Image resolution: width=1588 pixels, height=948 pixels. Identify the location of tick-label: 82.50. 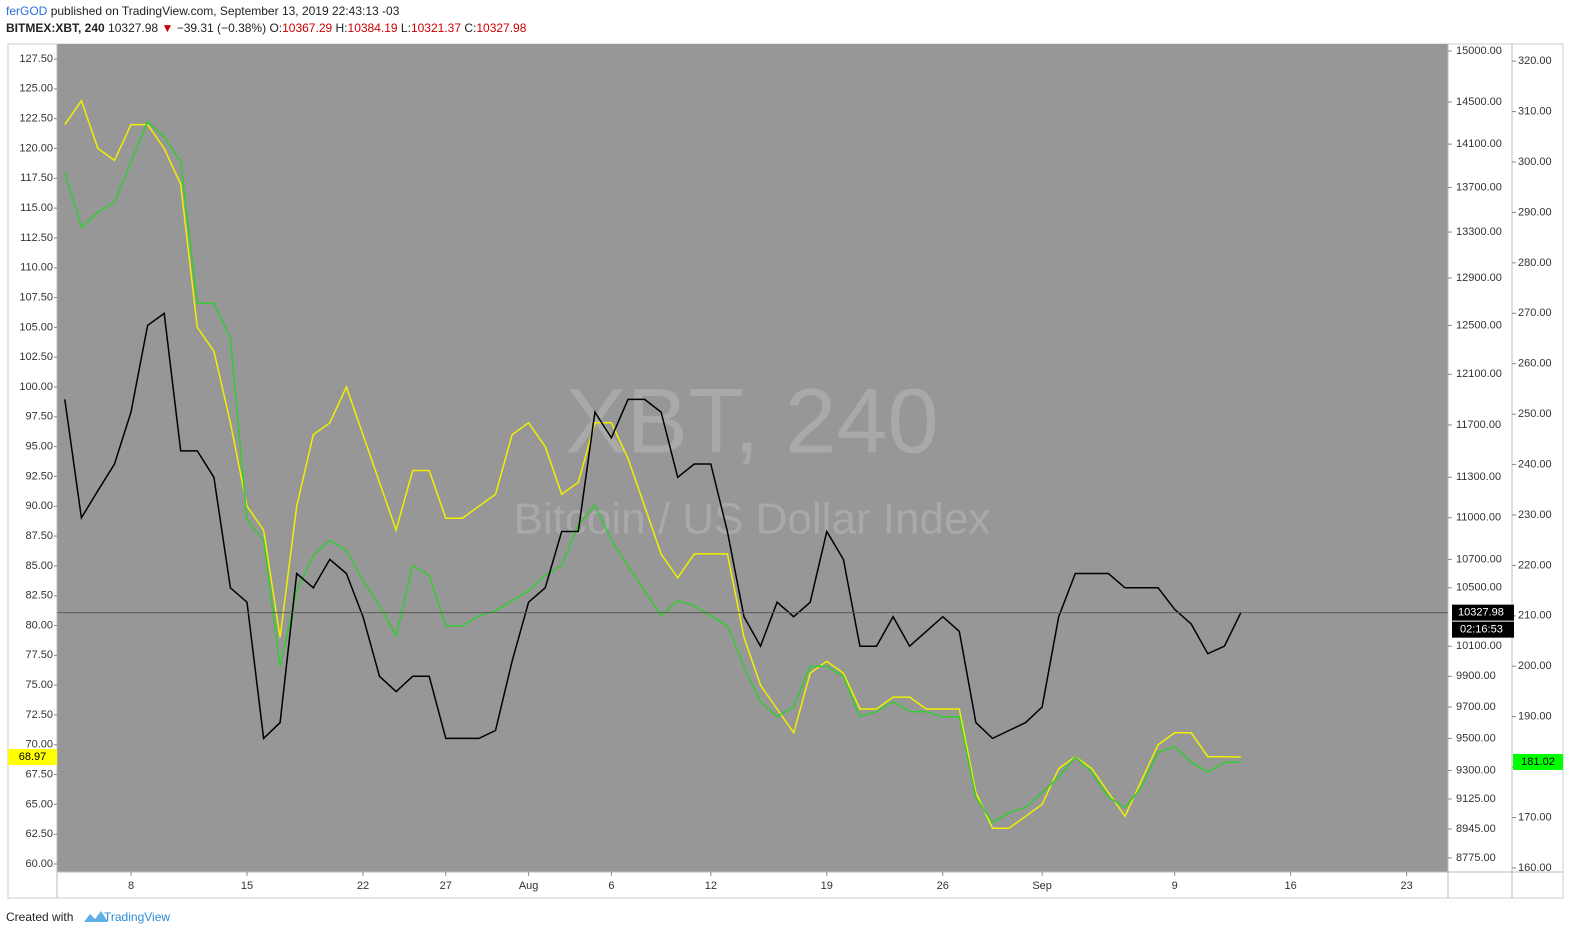
(39, 596).